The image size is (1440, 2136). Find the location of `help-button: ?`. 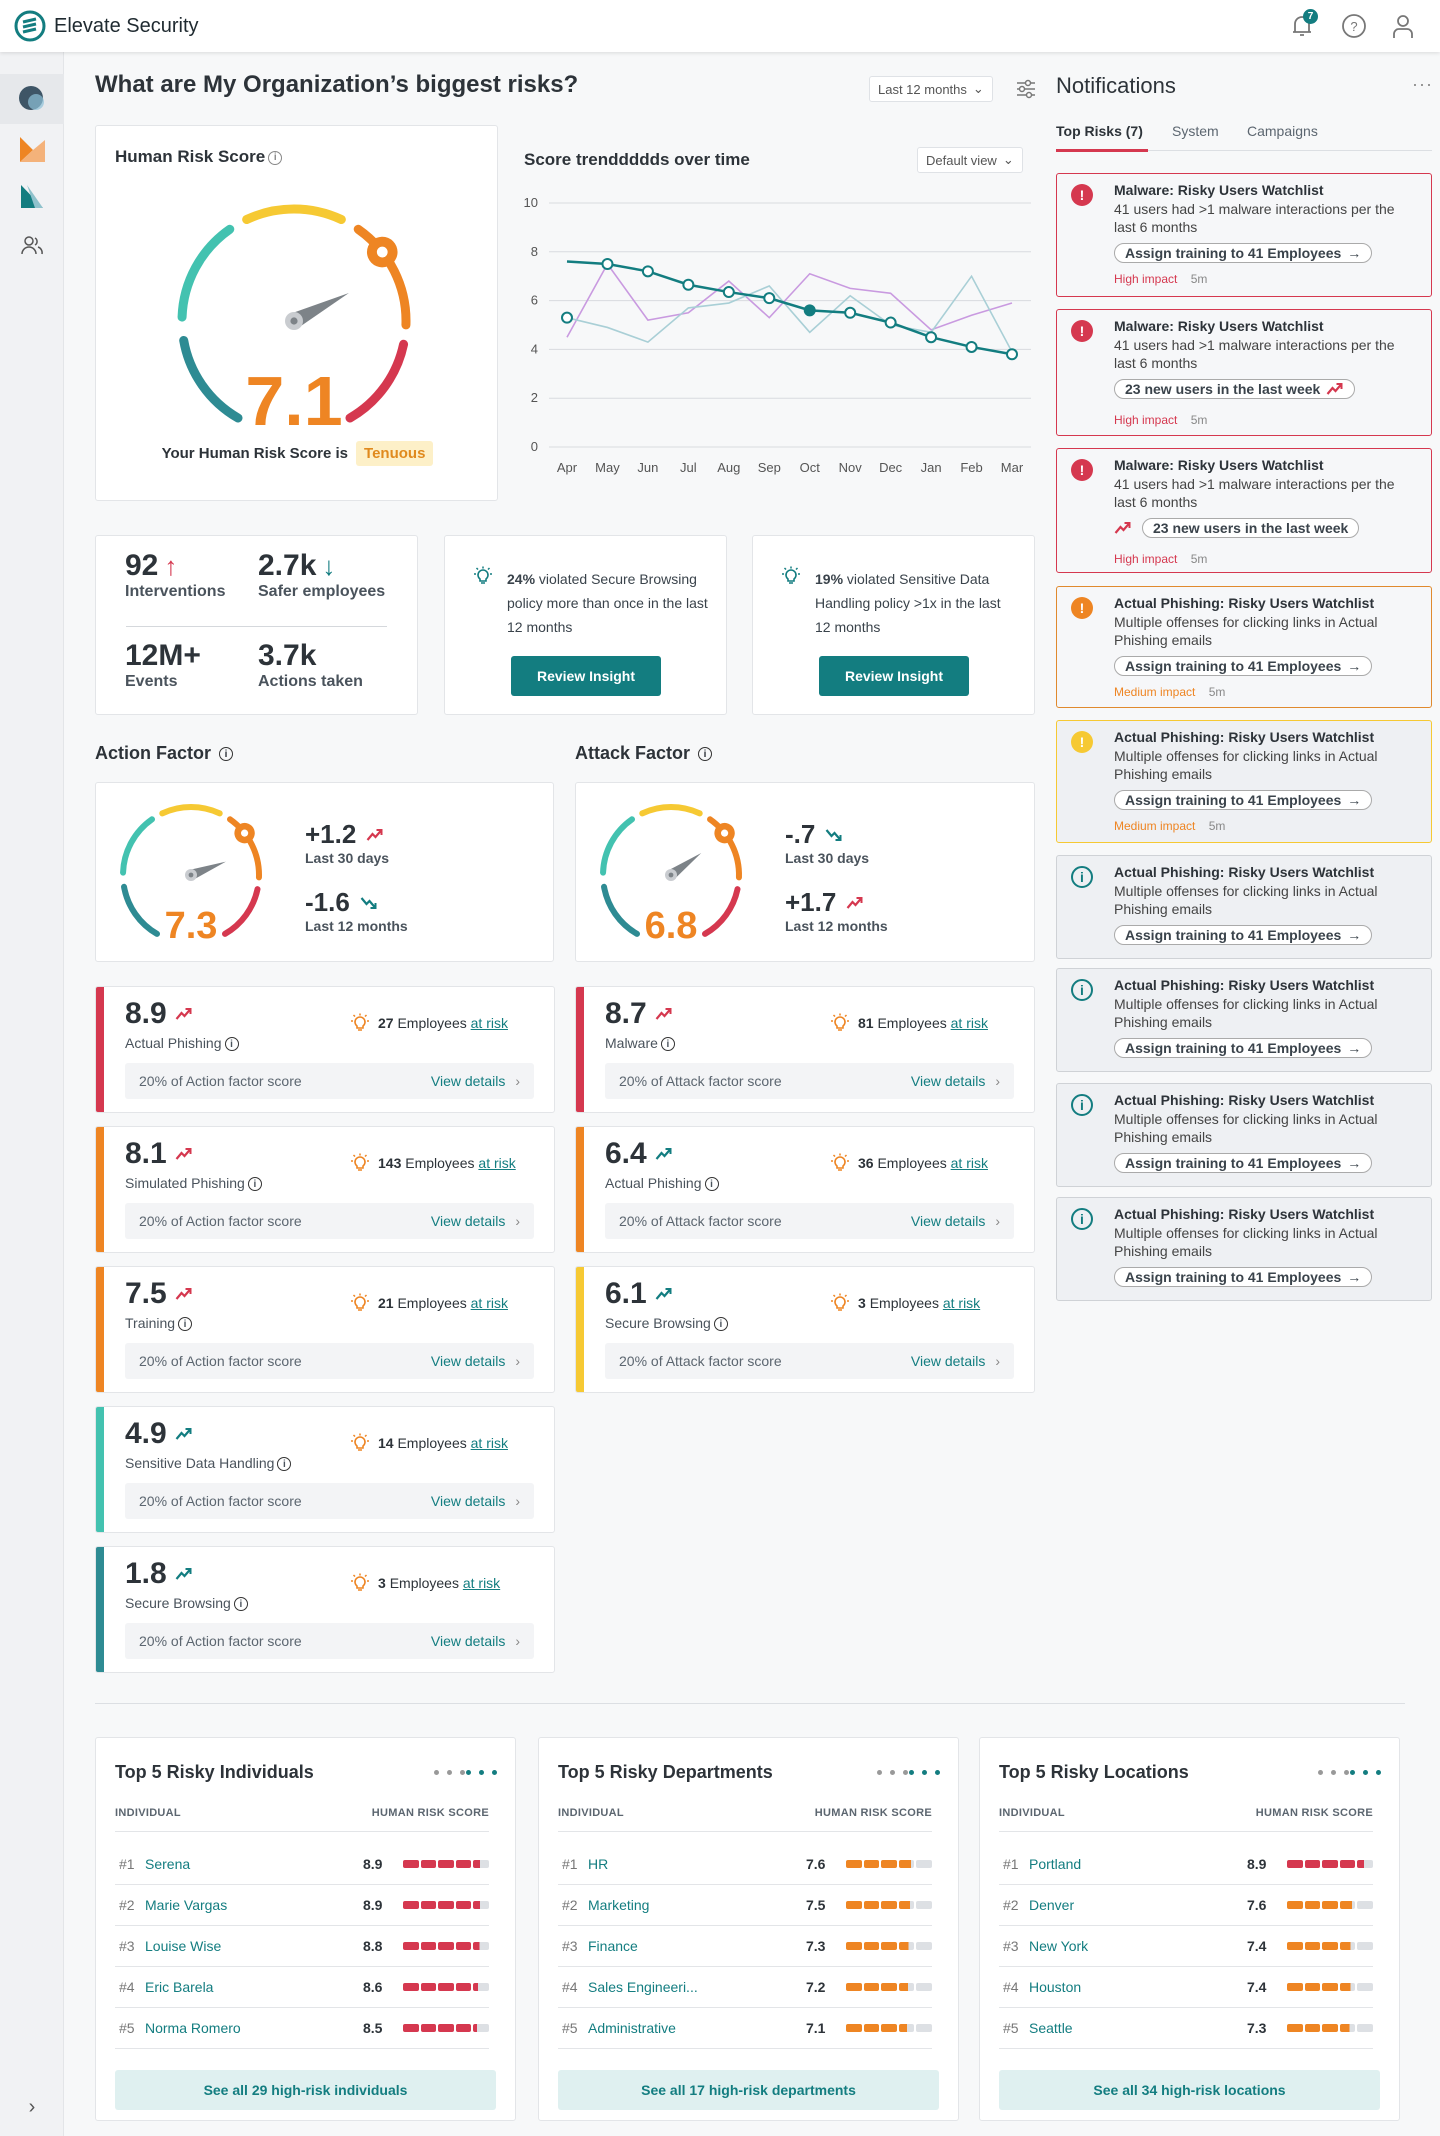

help-button: ? is located at coordinates (1354, 26).